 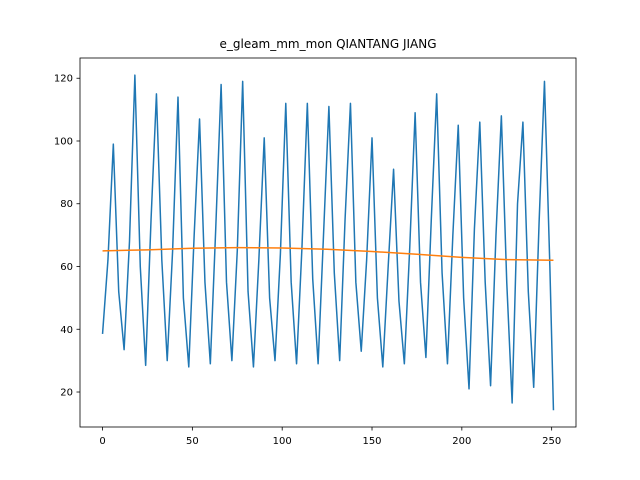 I want to click on line-series, so click(x=328, y=253).